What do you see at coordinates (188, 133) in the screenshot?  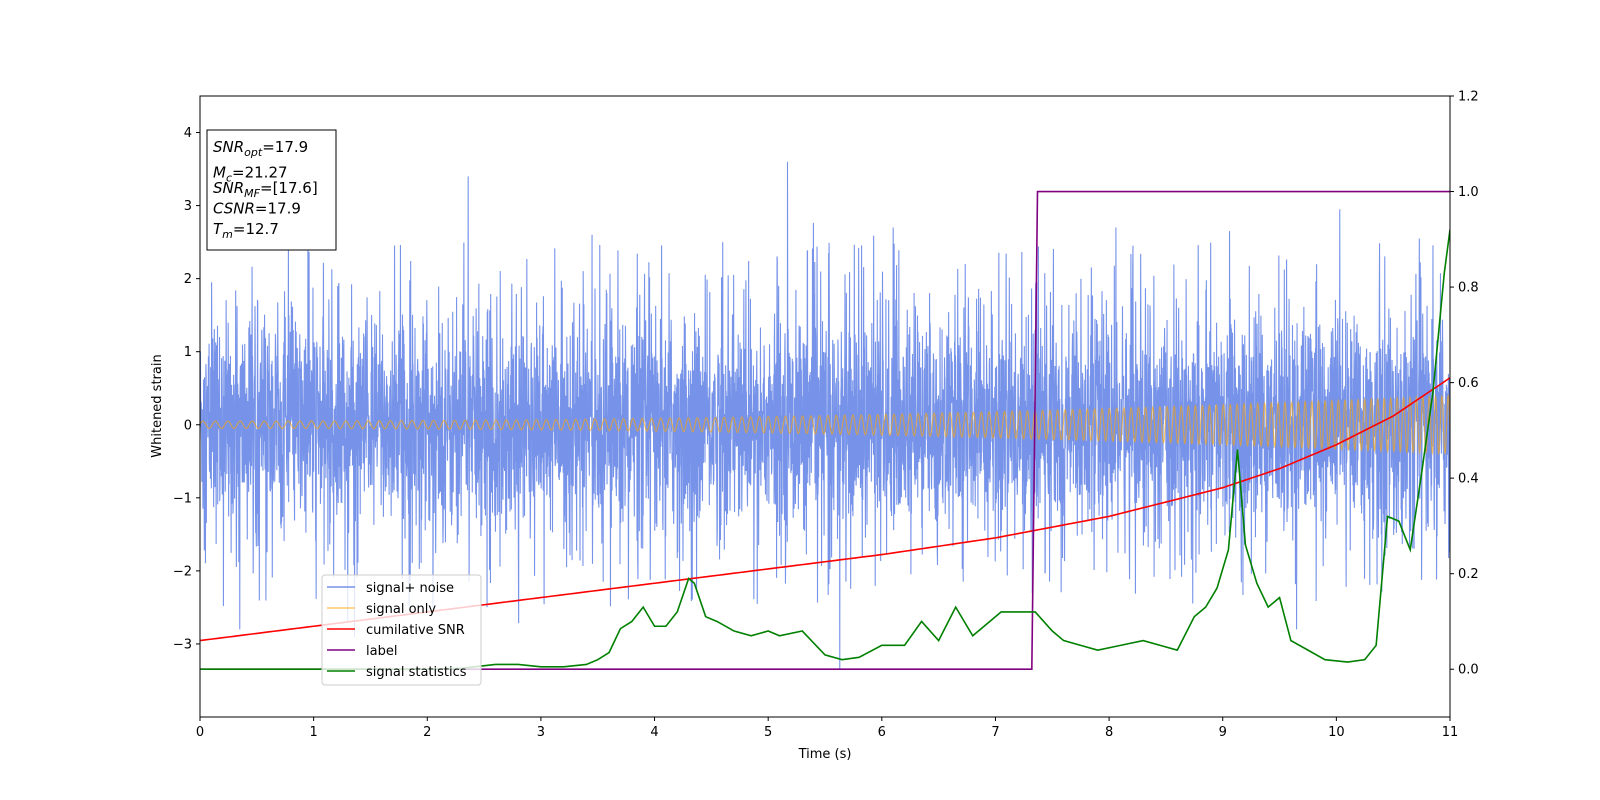 I see `y-tick-label: 4` at bounding box center [188, 133].